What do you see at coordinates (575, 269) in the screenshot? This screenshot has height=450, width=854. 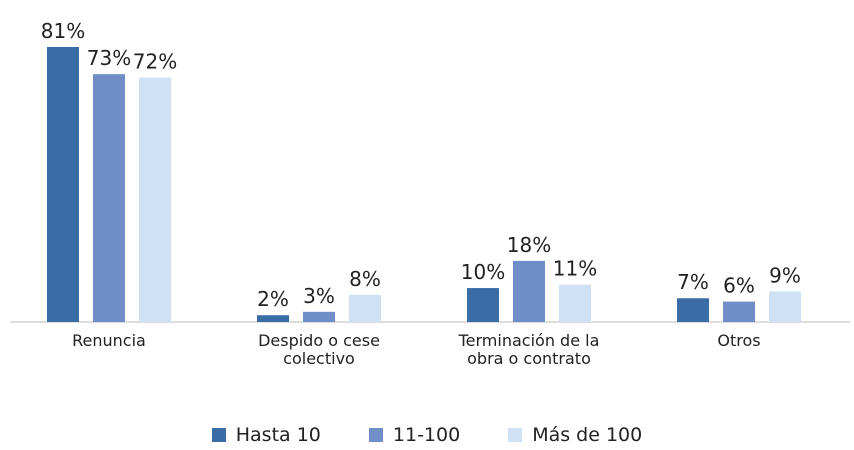 I see `value-label: 11%` at bounding box center [575, 269].